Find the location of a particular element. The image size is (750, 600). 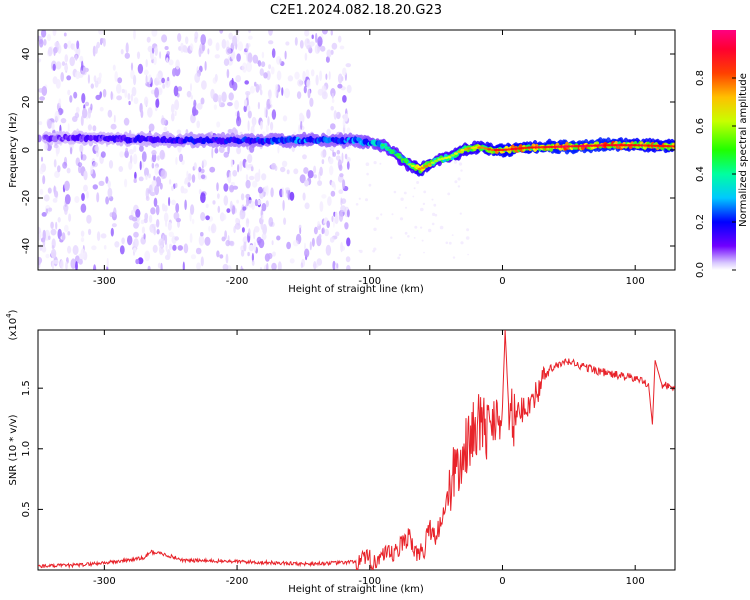

snr-scale-exponent: 4 is located at coordinates (9, 315).